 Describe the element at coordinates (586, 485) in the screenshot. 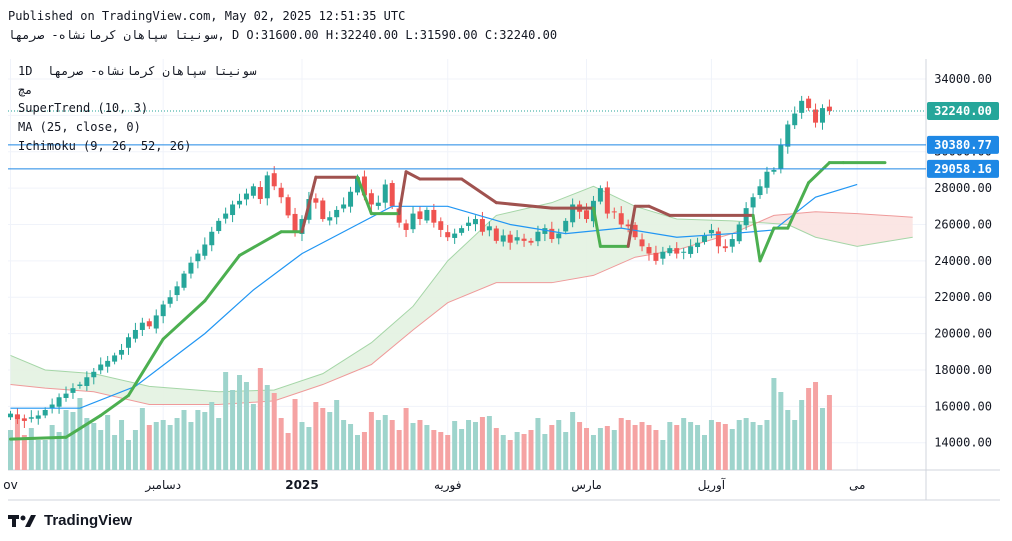

I see `time-axis-label: مارس` at that location.